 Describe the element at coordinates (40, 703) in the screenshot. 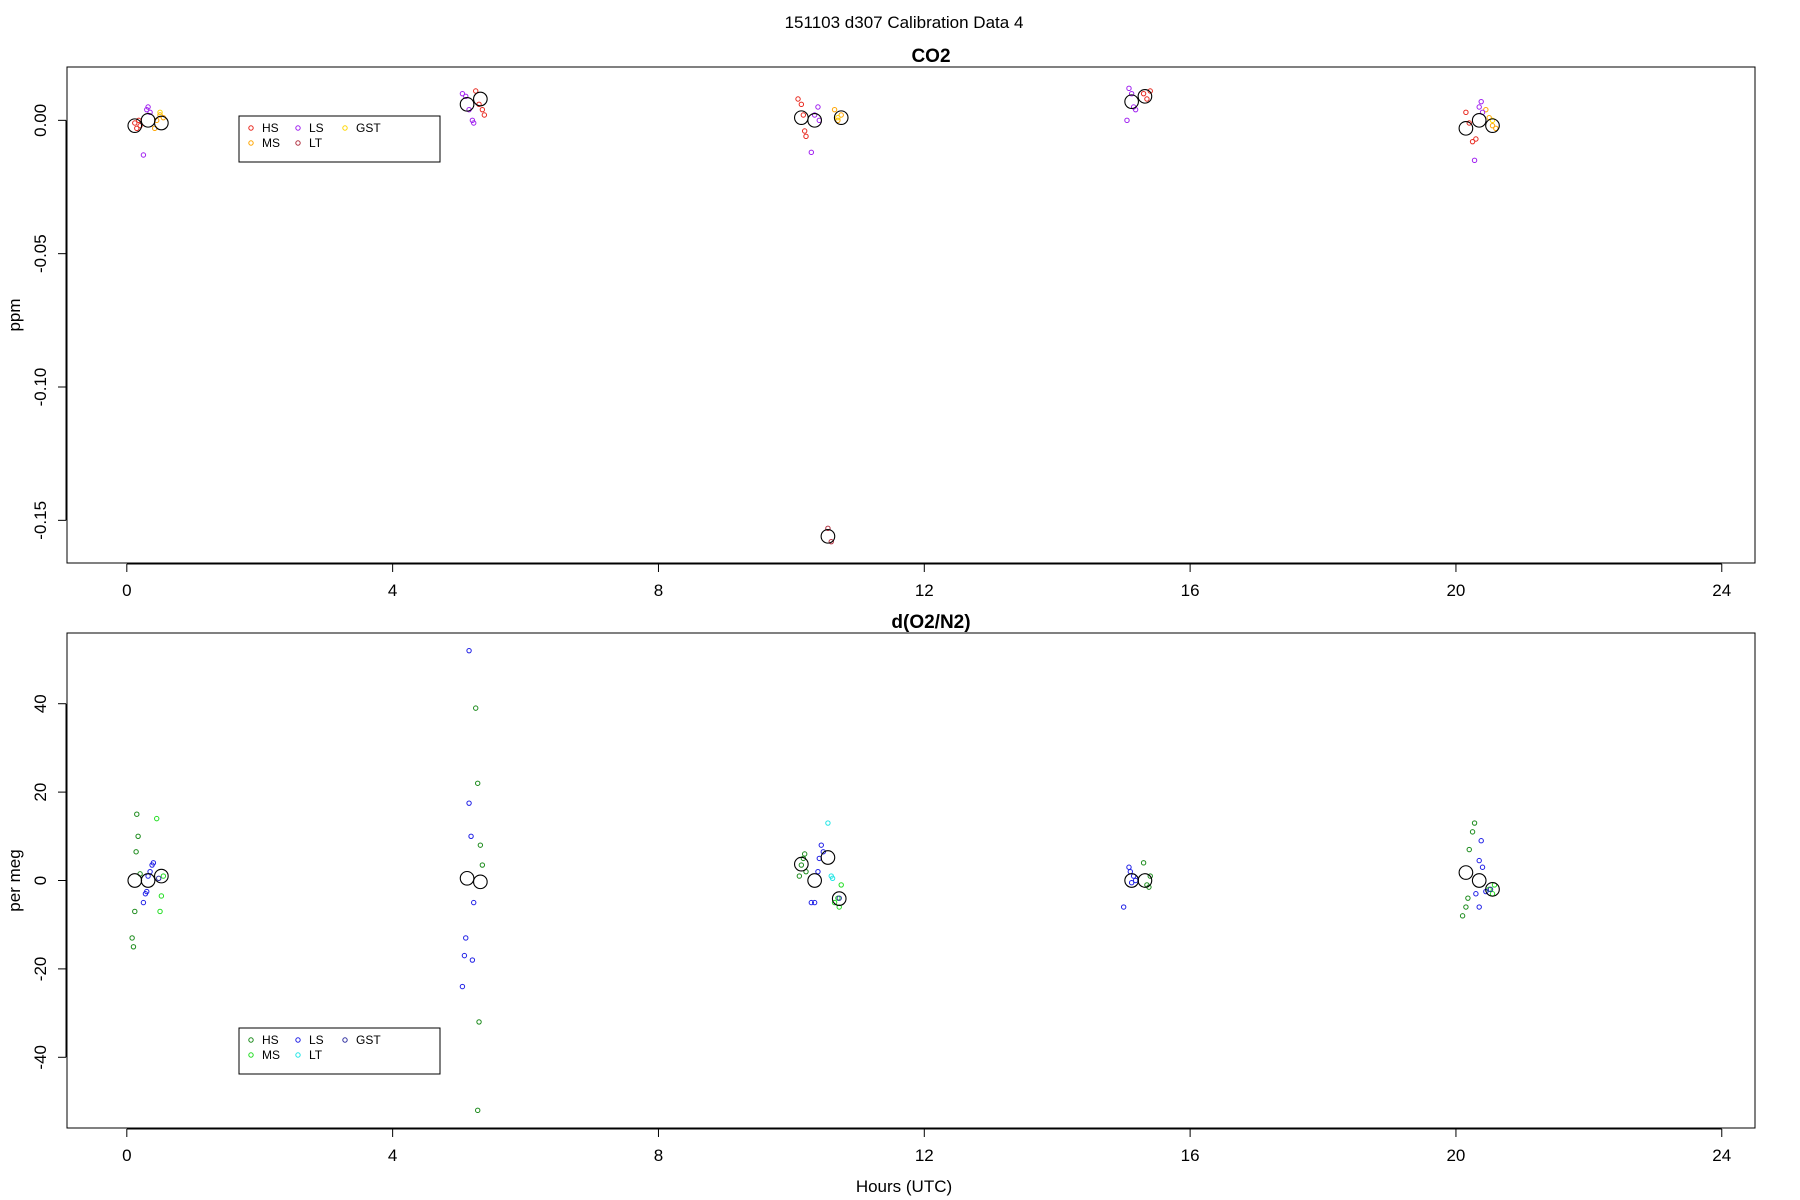

I see `o2n2-y-tick-label: 40` at that location.